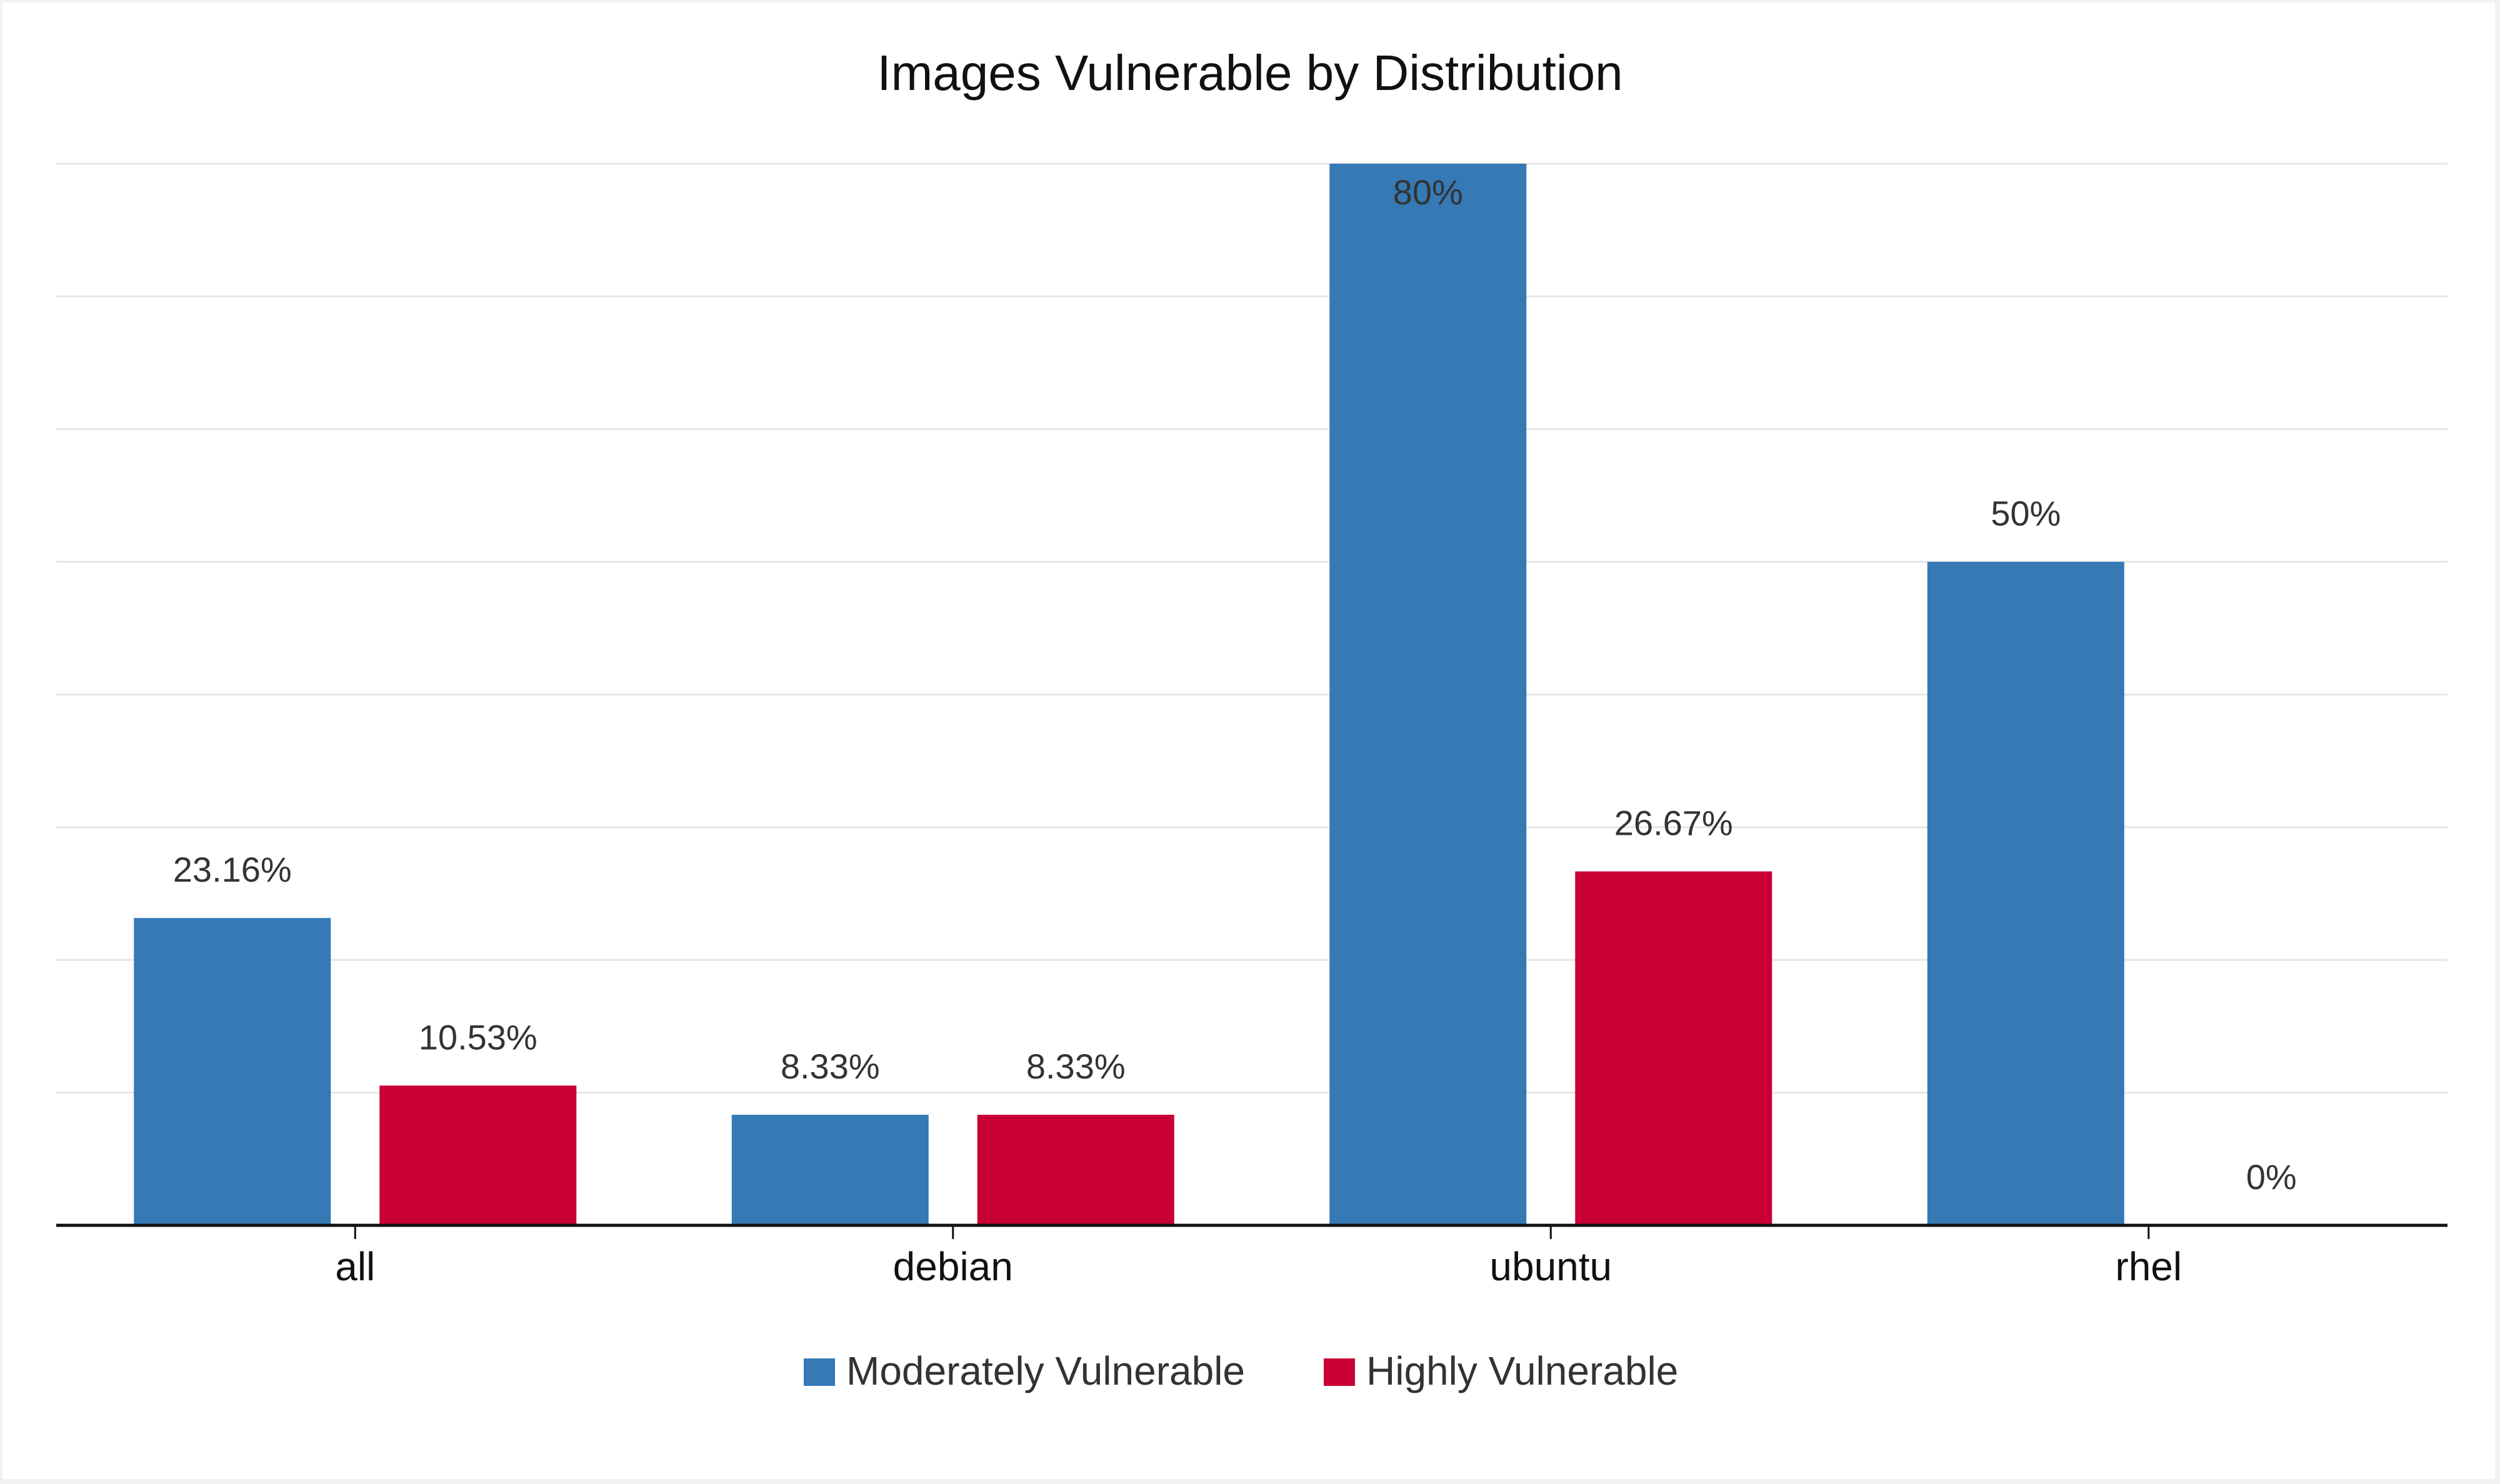 This screenshot has height=1484, width=2500. I want to click on data-label-highly-vulnerable-bar-debian: 8.33%, so click(1076, 1066).